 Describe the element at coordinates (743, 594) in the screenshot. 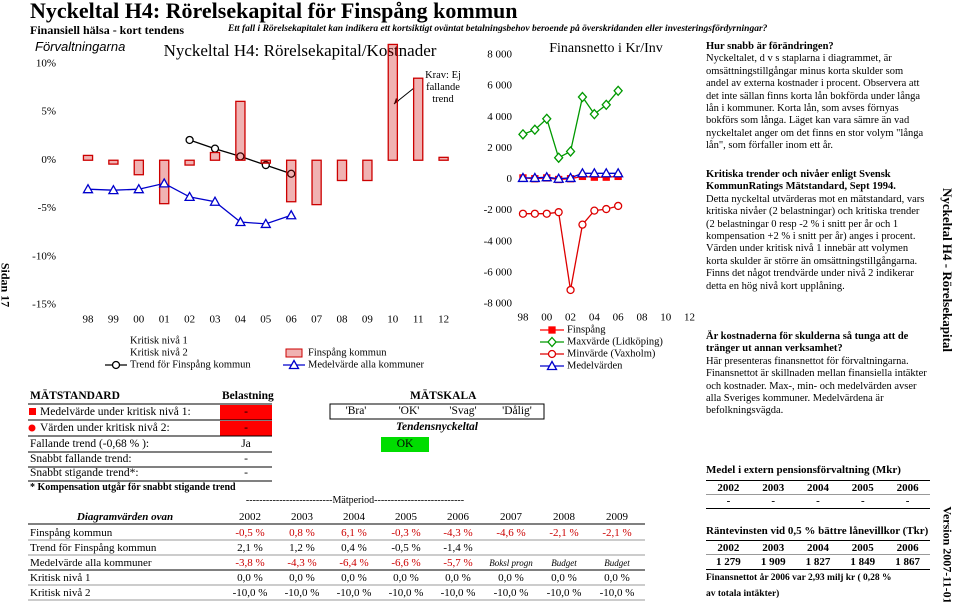

I see `sidebar-note: av totala intäkter)` at that location.